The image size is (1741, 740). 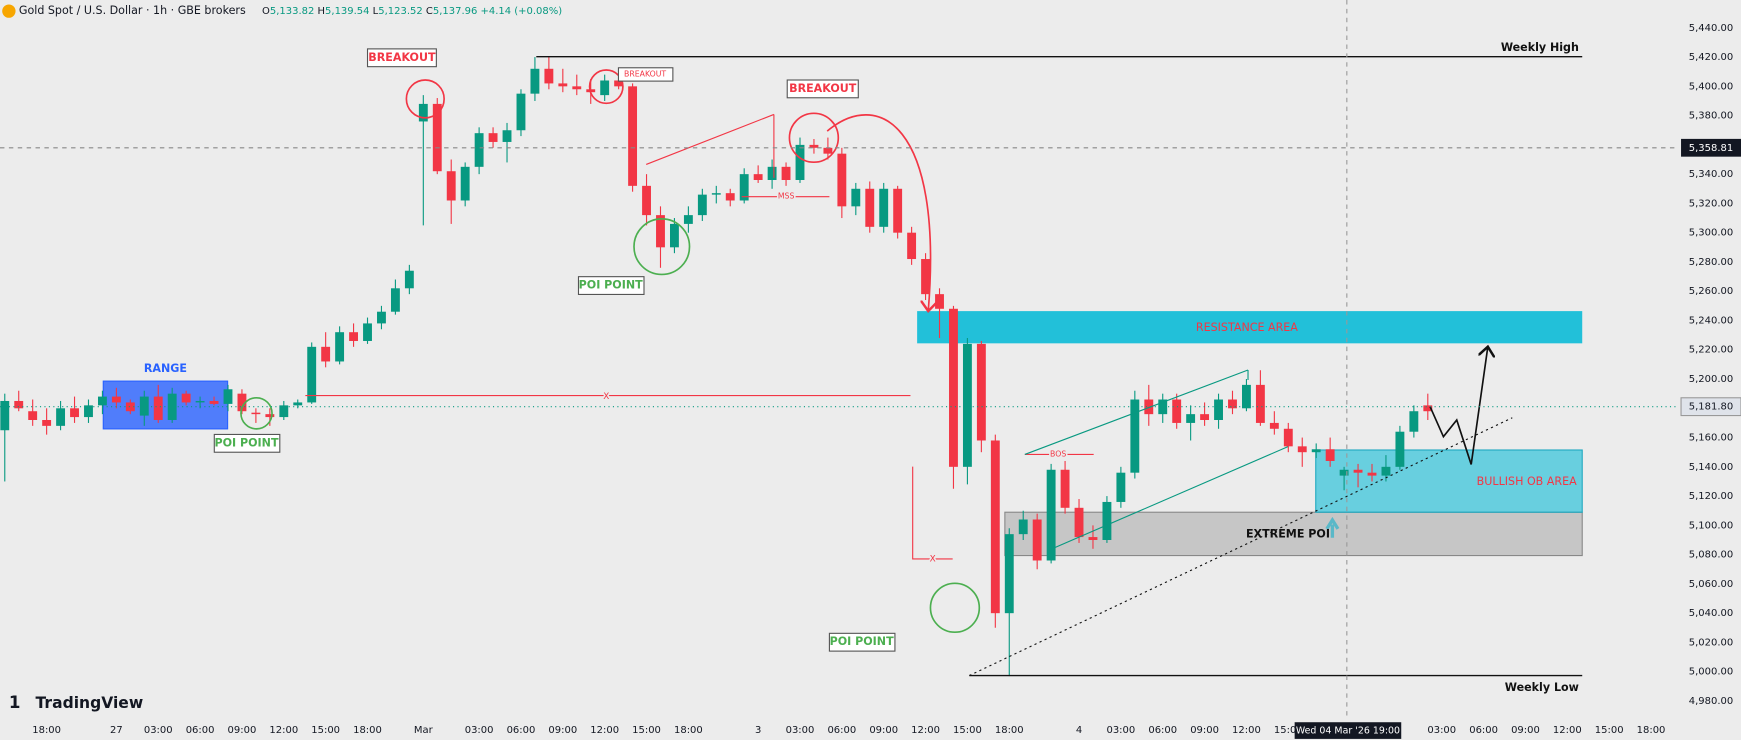 I want to click on y-tick-label: 5,280.00, so click(x=1711, y=262).